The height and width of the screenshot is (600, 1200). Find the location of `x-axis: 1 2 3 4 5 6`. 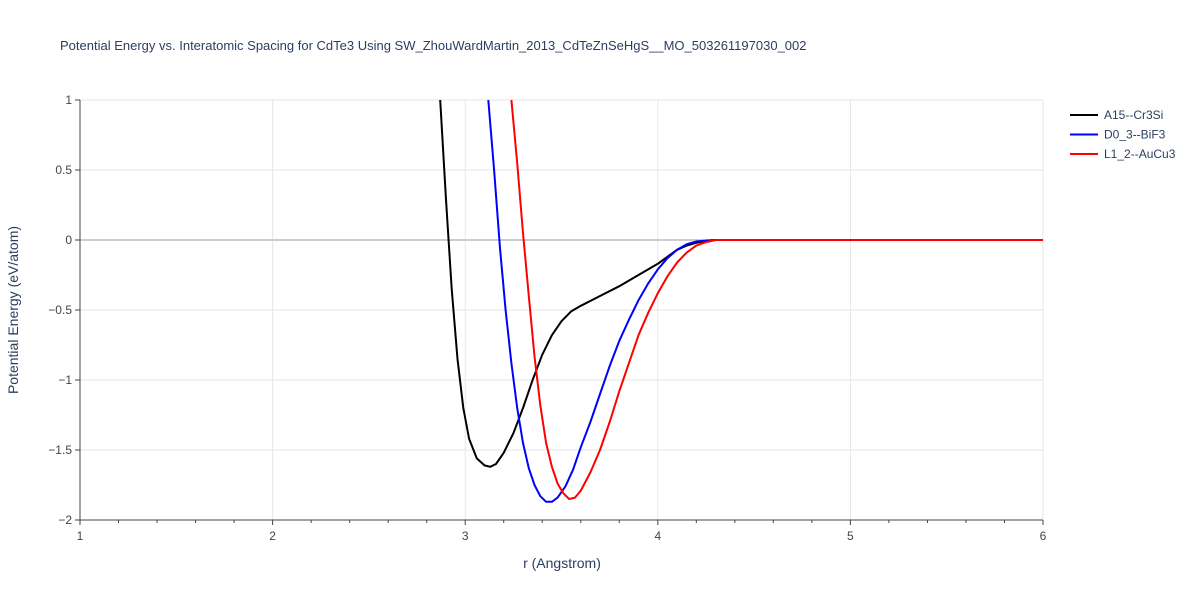

x-axis: 1 2 3 4 5 6 is located at coordinates (562, 531).